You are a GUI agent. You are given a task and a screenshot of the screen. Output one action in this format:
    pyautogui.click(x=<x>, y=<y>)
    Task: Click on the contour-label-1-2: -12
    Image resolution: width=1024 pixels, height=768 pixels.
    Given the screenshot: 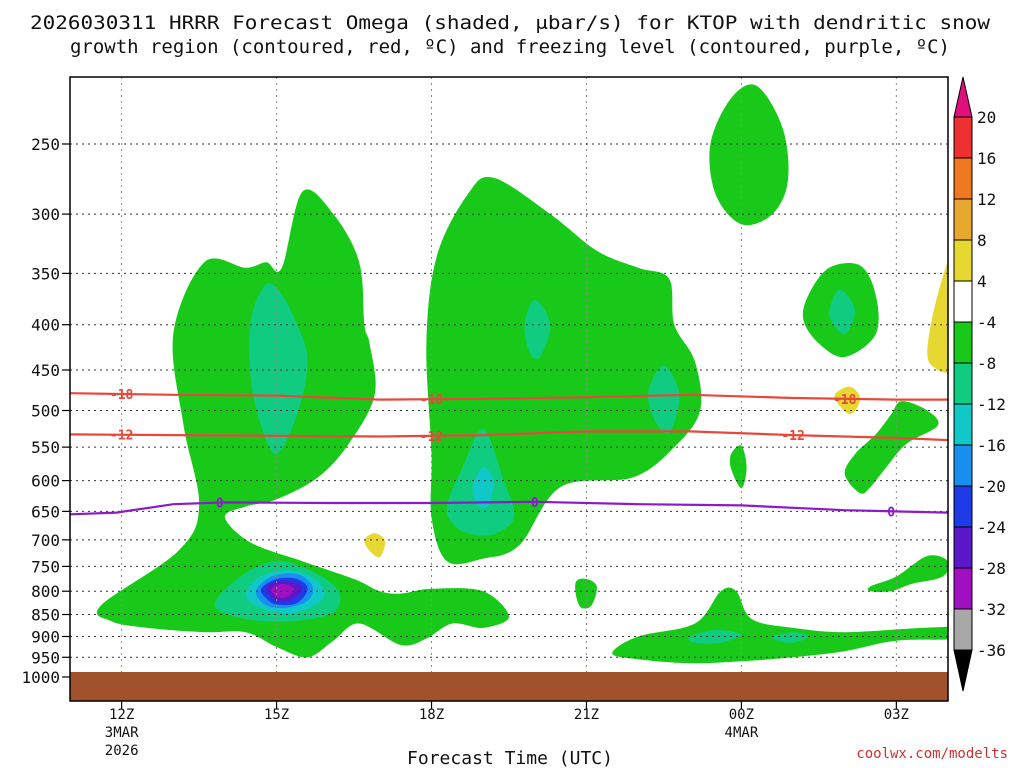 What is the action you would take?
    pyautogui.click(x=792, y=436)
    